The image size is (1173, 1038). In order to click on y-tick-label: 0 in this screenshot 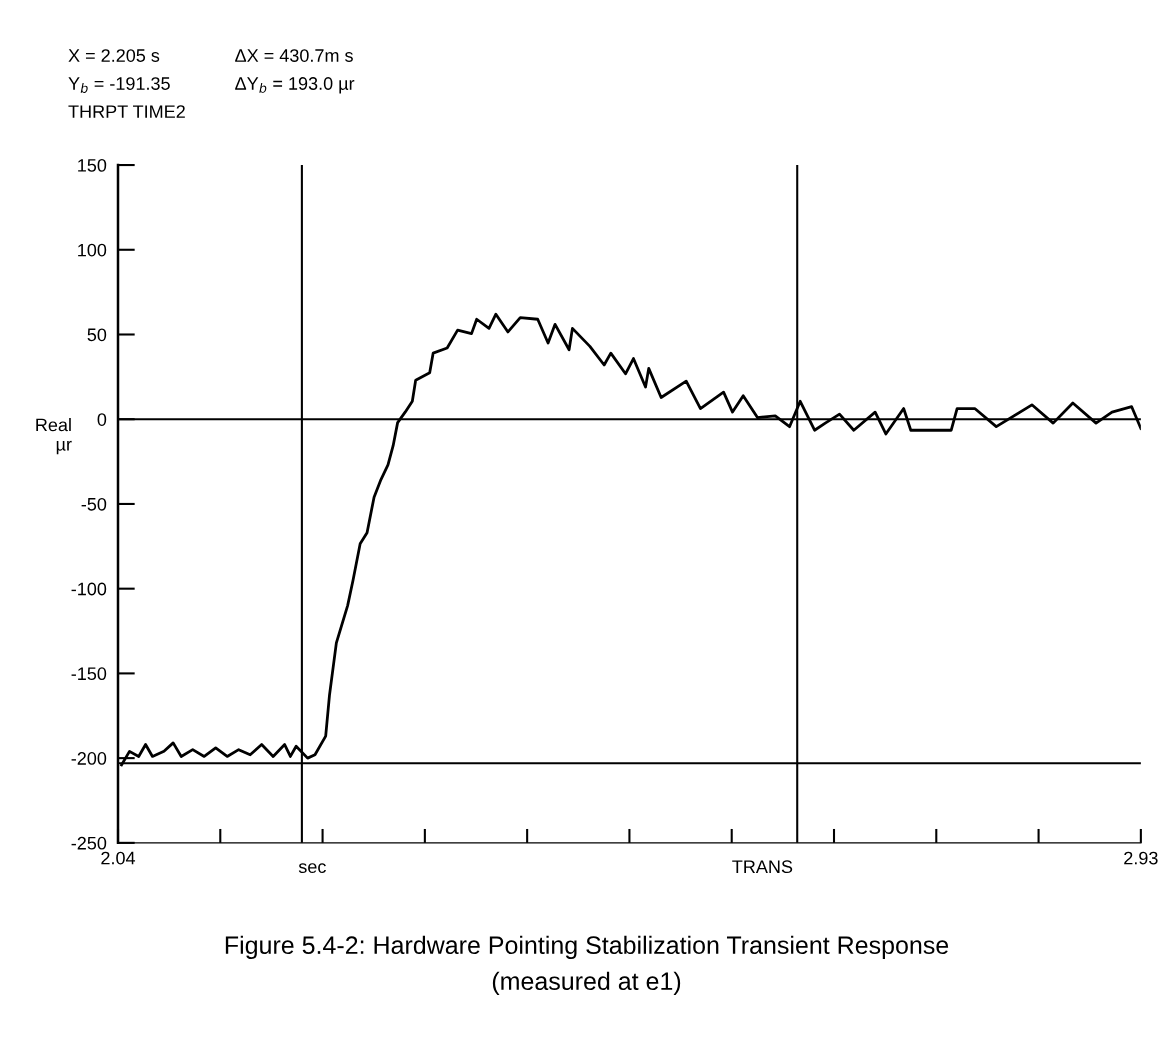, I will do `click(102, 419)`.